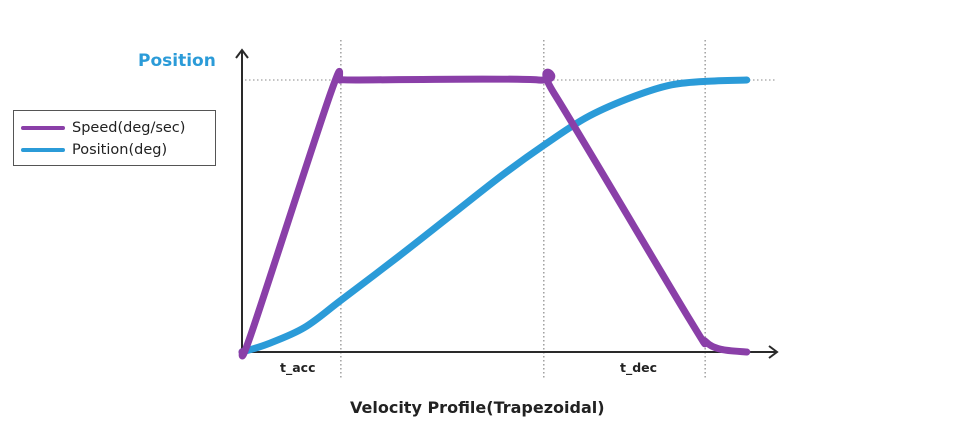  Describe the element at coordinates (242, 53) in the screenshot. I see `y-axis-arrow` at that location.